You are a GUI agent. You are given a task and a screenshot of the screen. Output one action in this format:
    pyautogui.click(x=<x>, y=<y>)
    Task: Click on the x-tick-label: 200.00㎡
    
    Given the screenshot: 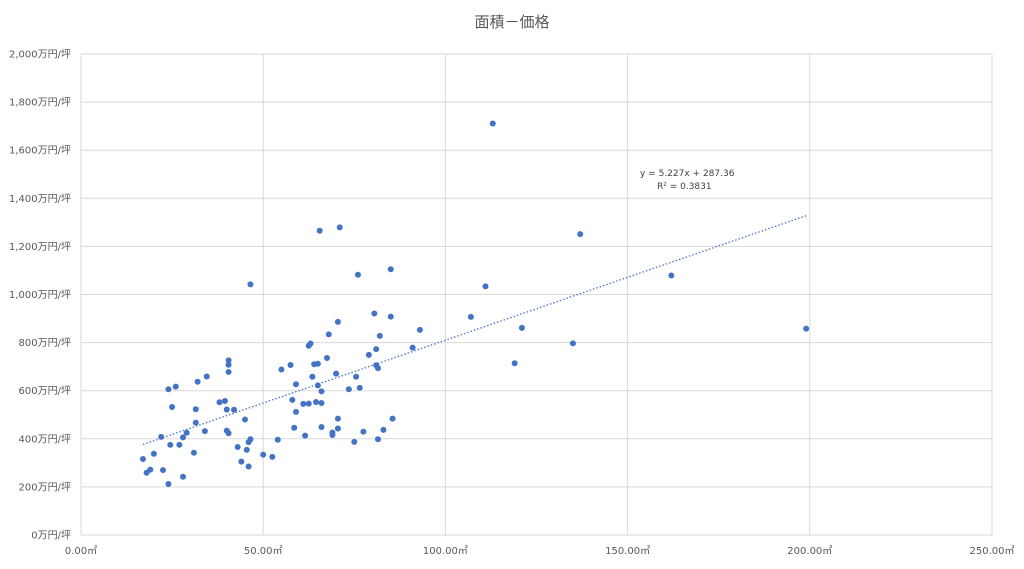 What is the action you would take?
    pyautogui.click(x=809, y=551)
    